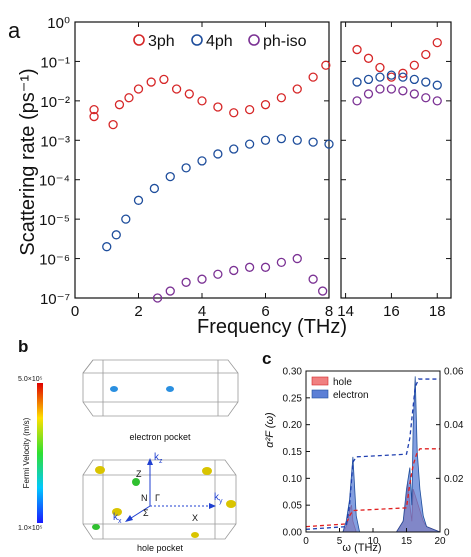  I want to click on legend-marker-4ph, so click(197, 40).